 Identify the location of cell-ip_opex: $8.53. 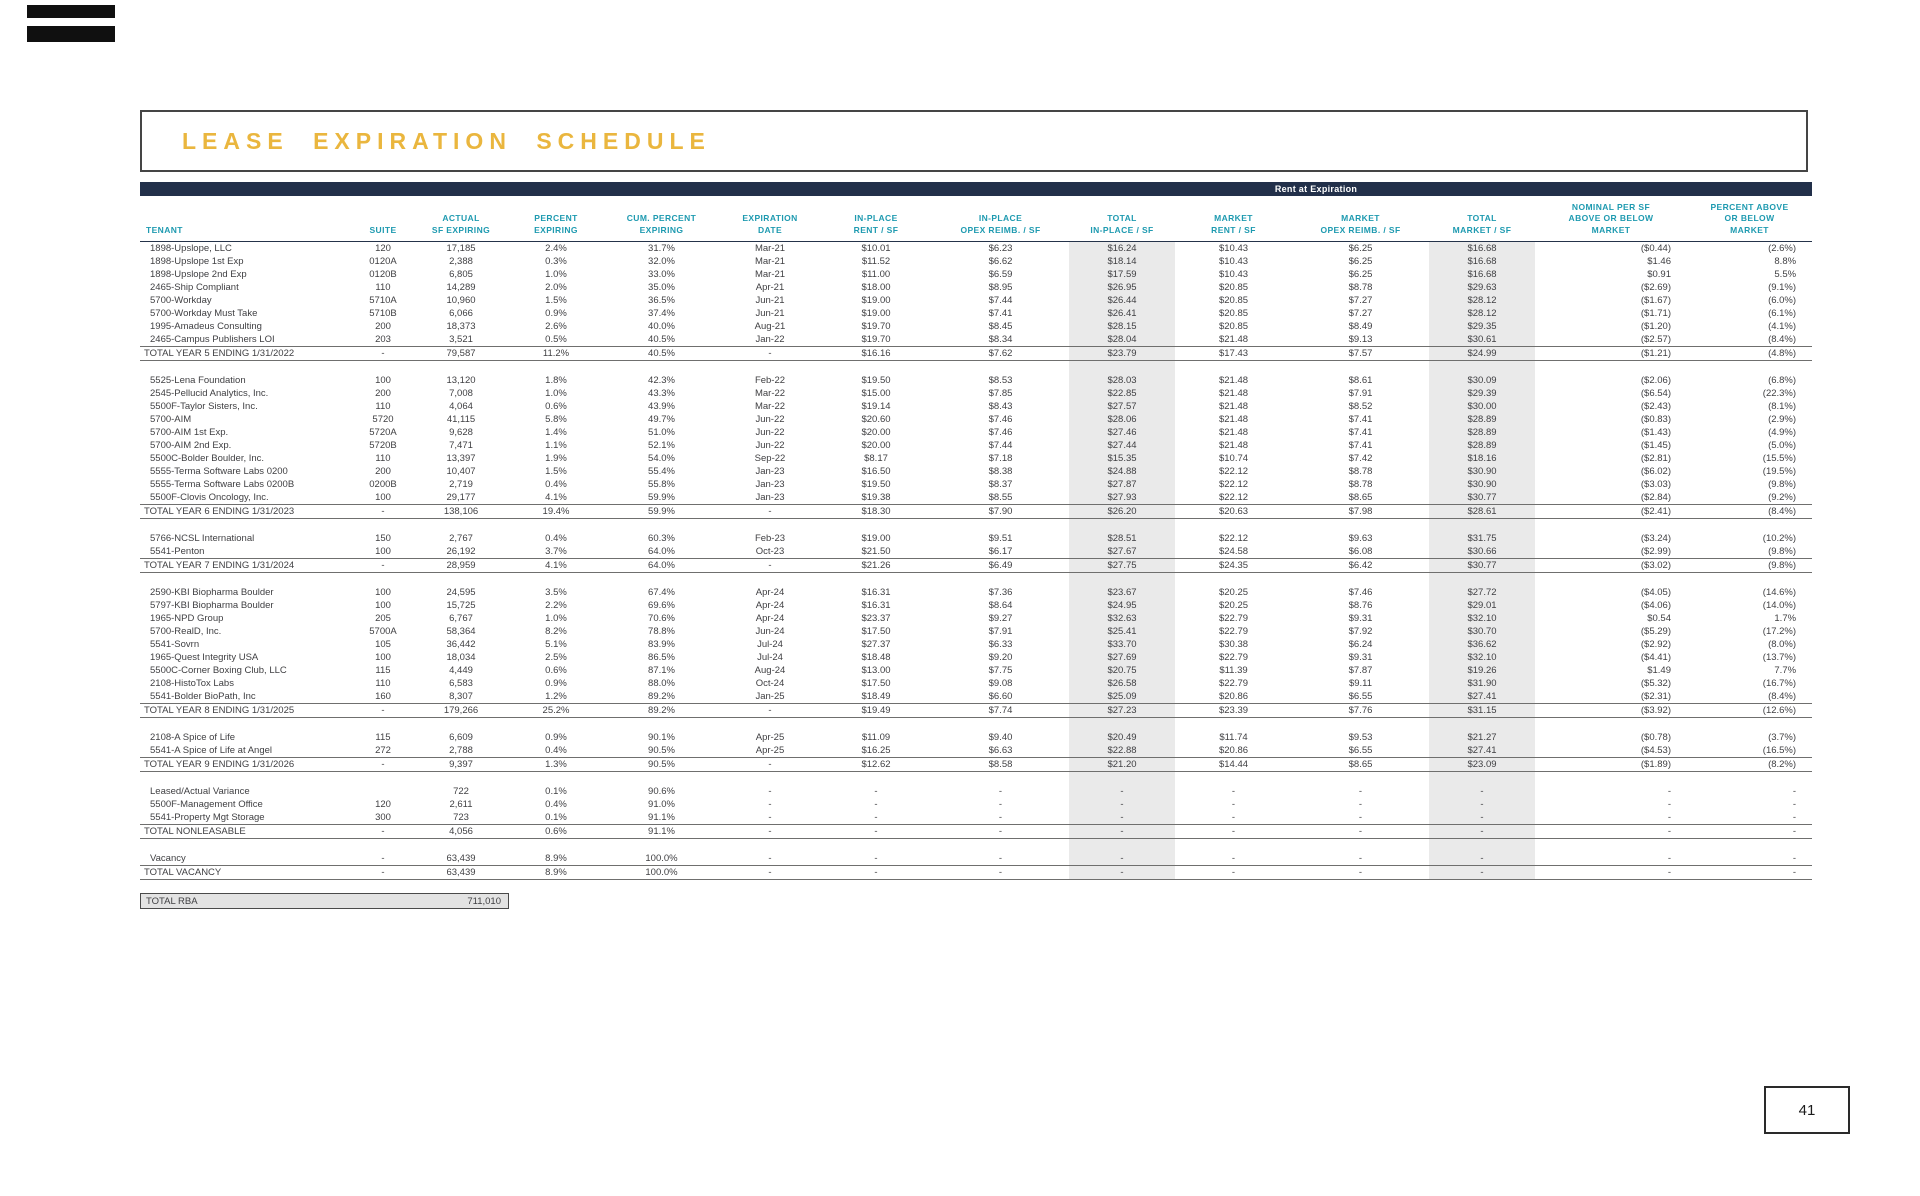
(1000, 381).